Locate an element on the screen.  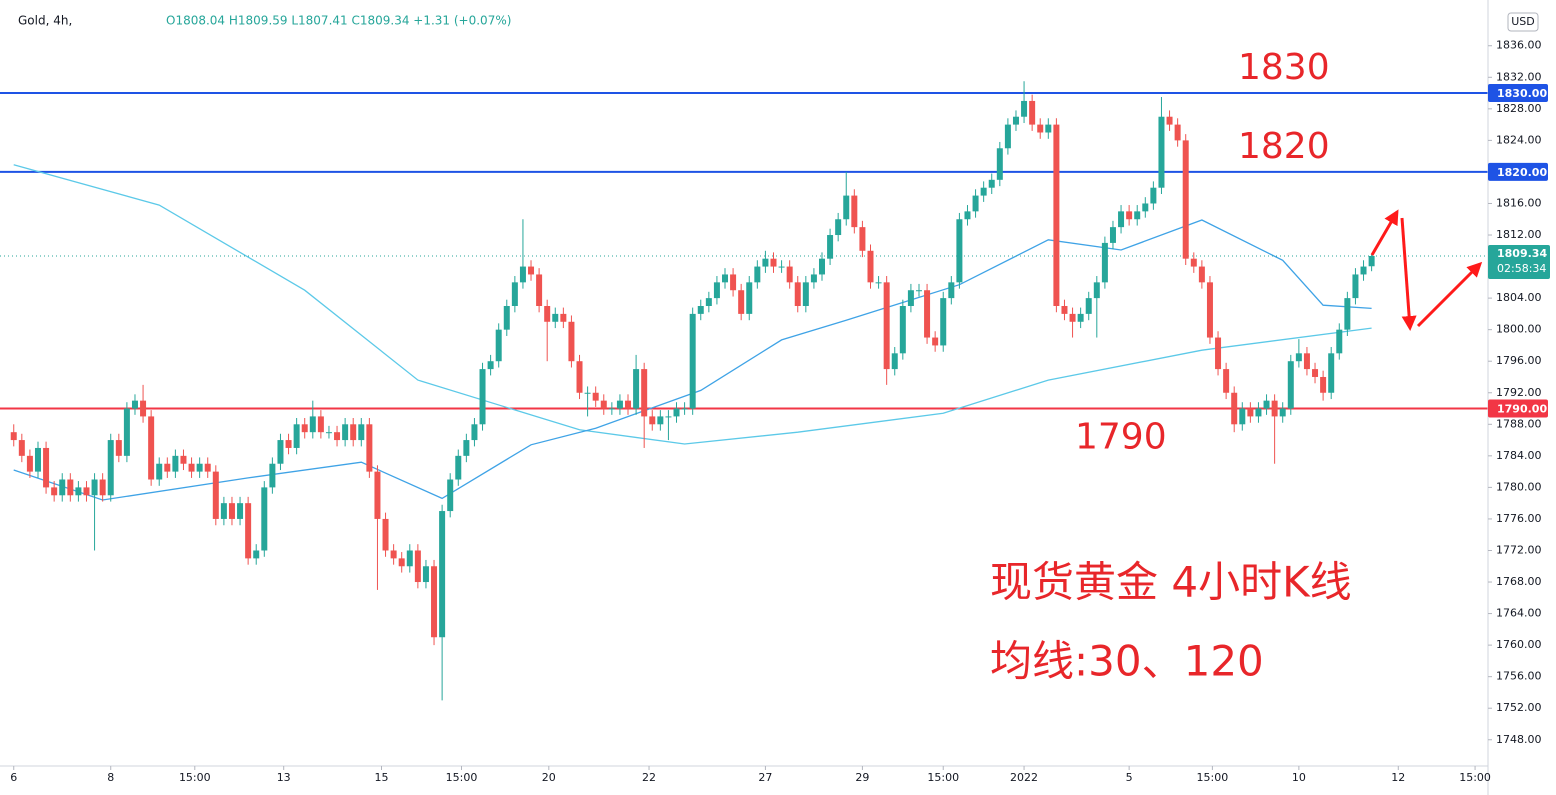
symbol: Gold, 4h, is located at coordinates (45, 21).